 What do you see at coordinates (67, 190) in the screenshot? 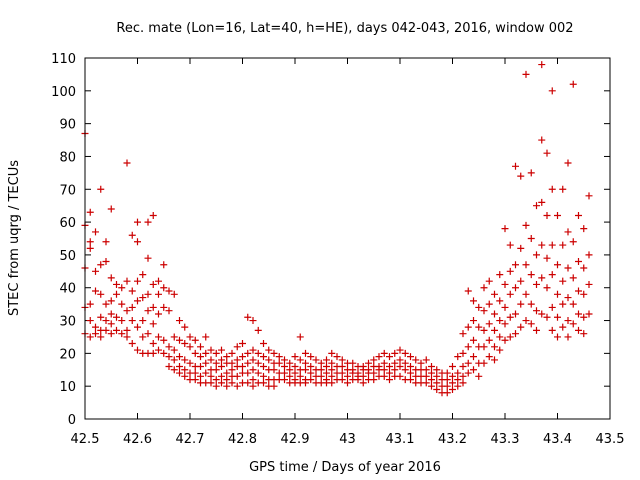
I see `y-tick-label: 70` at bounding box center [67, 190].